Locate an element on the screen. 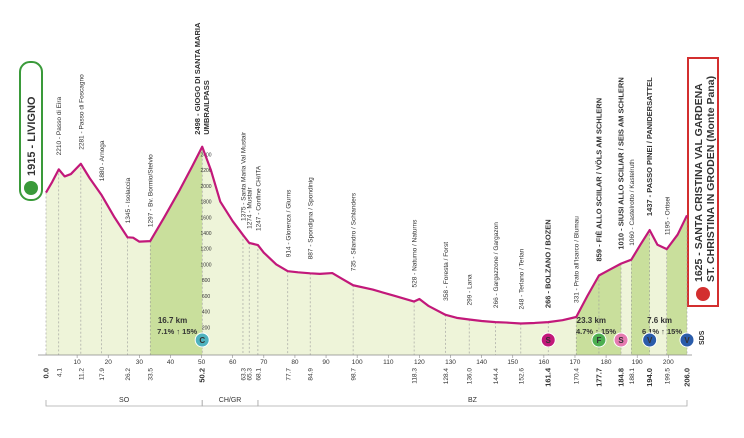 The image size is (744, 438). logo: SDS is located at coordinates (702, 337).